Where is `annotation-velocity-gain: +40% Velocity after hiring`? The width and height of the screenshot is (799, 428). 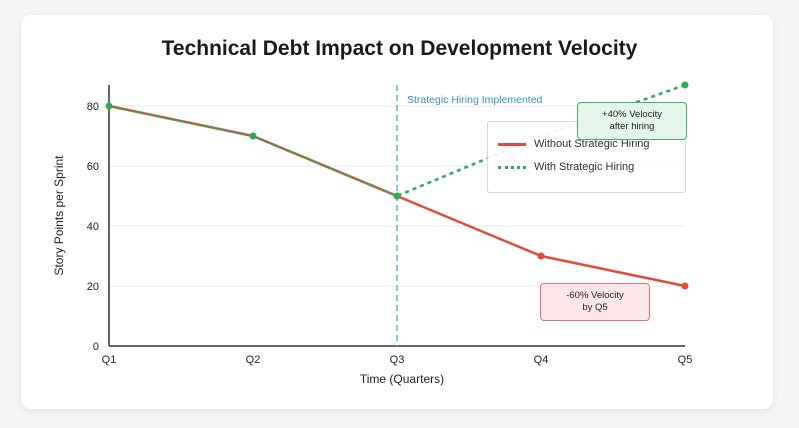
annotation-velocity-gain: +40% Velocity after hiring is located at coordinates (632, 121).